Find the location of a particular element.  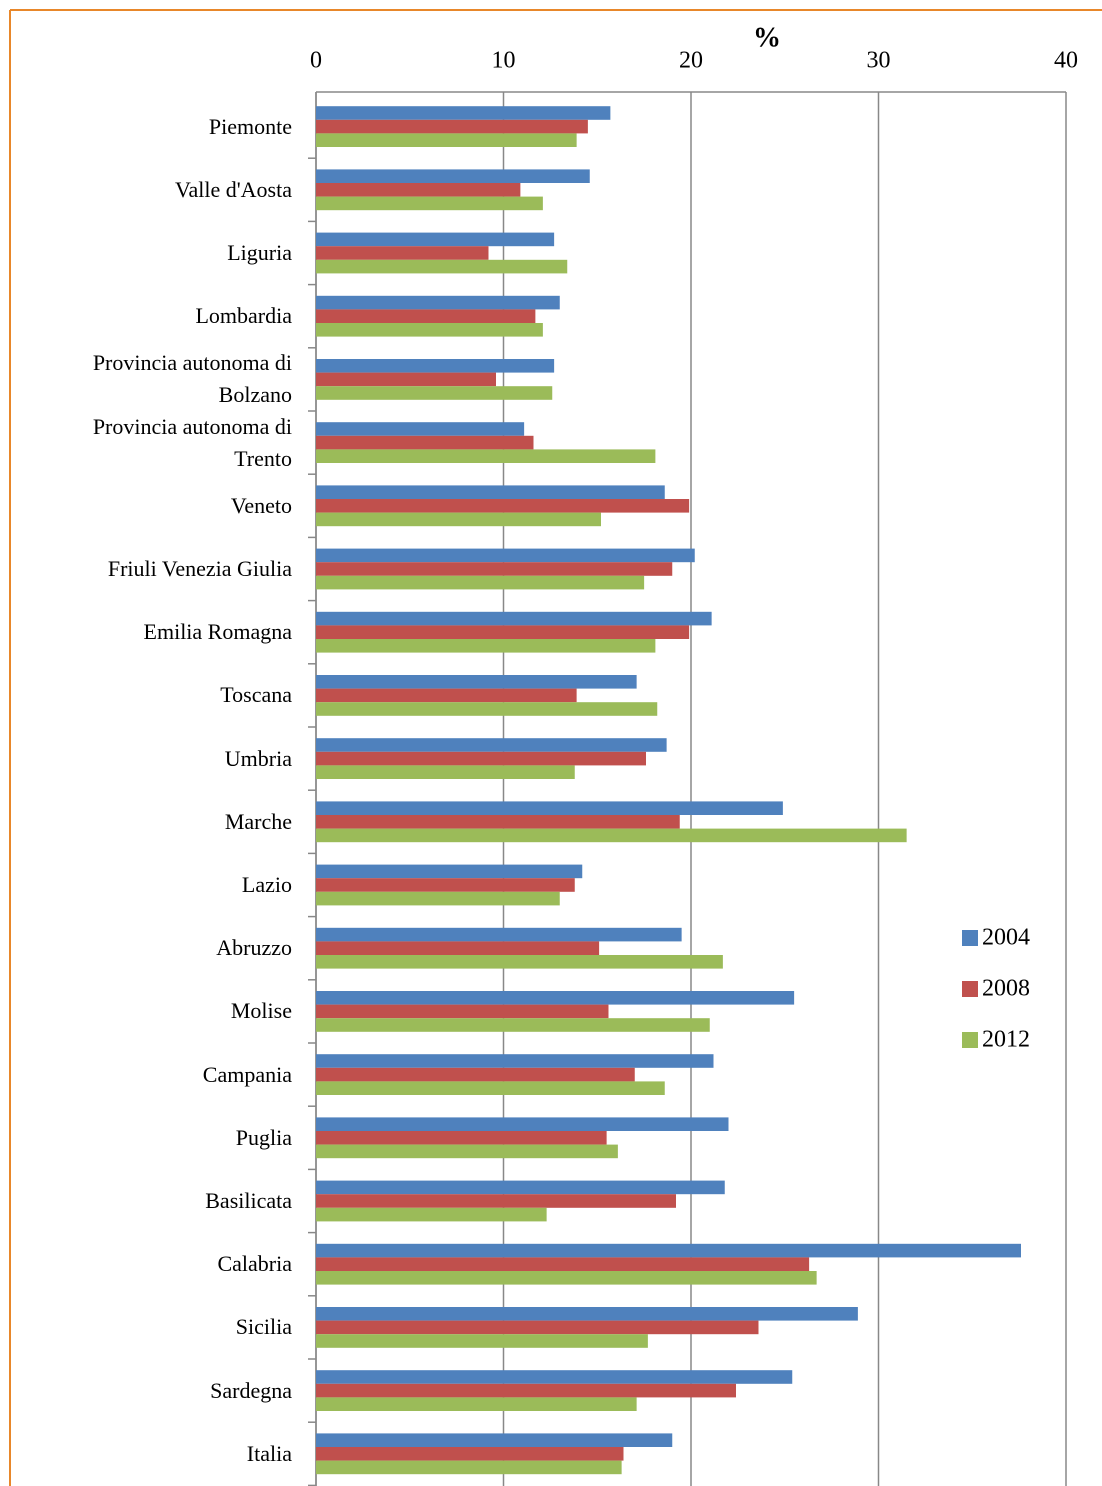

legend-label: 2008 is located at coordinates (1006, 989).